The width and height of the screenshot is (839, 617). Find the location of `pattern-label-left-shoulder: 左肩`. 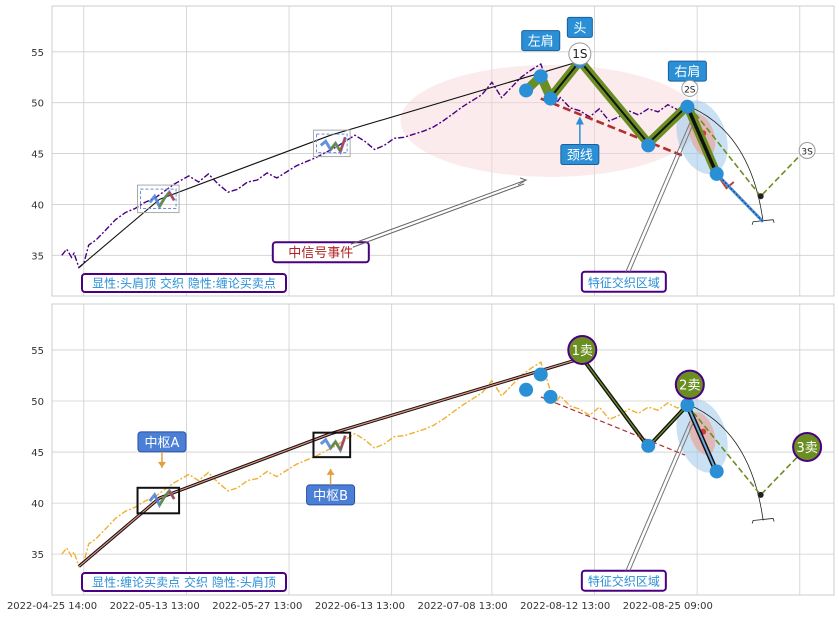

pattern-label-left-shoulder: 左肩 is located at coordinates (541, 42).